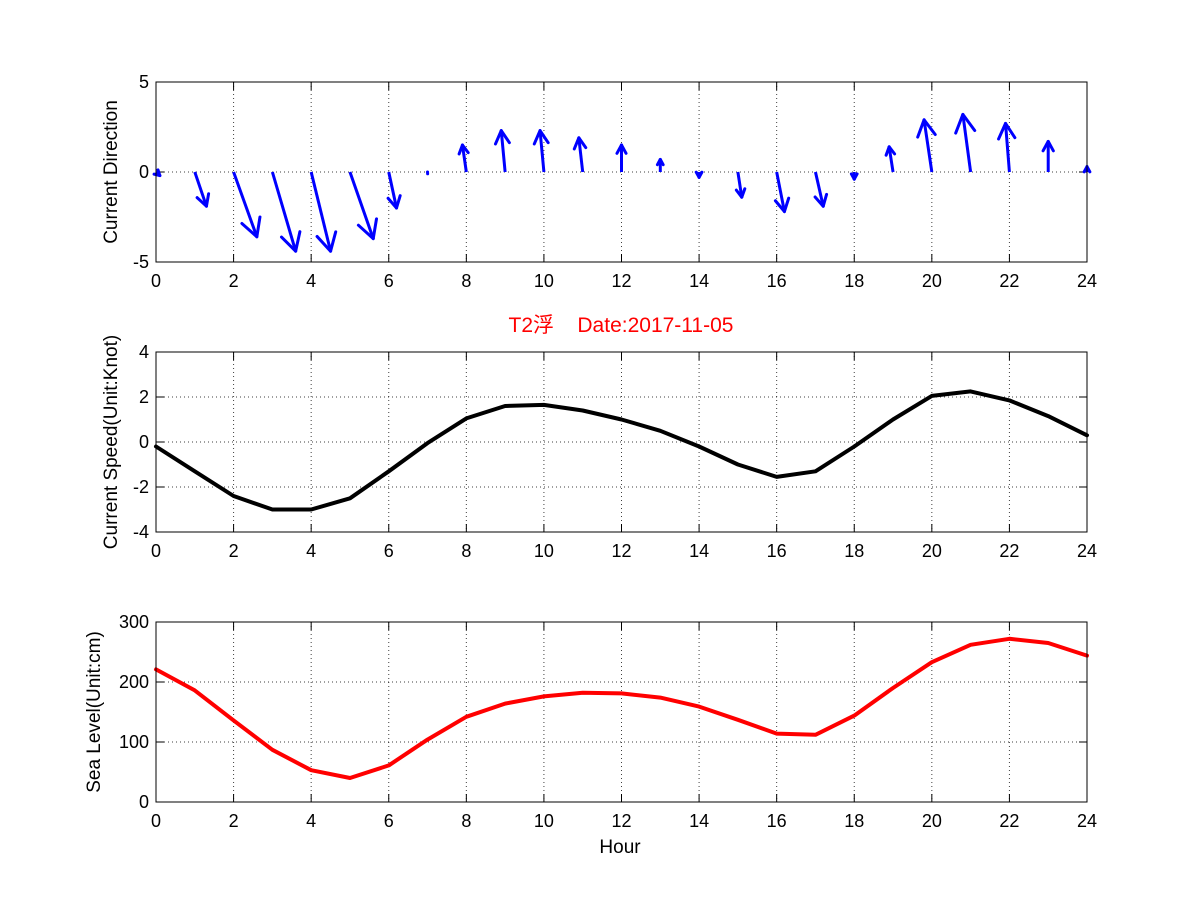 This screenshot has width=1201, height=901. Describe the element at coordinates (144, 82) in the screenshot. I see `y-tick-label: 5` at that location.